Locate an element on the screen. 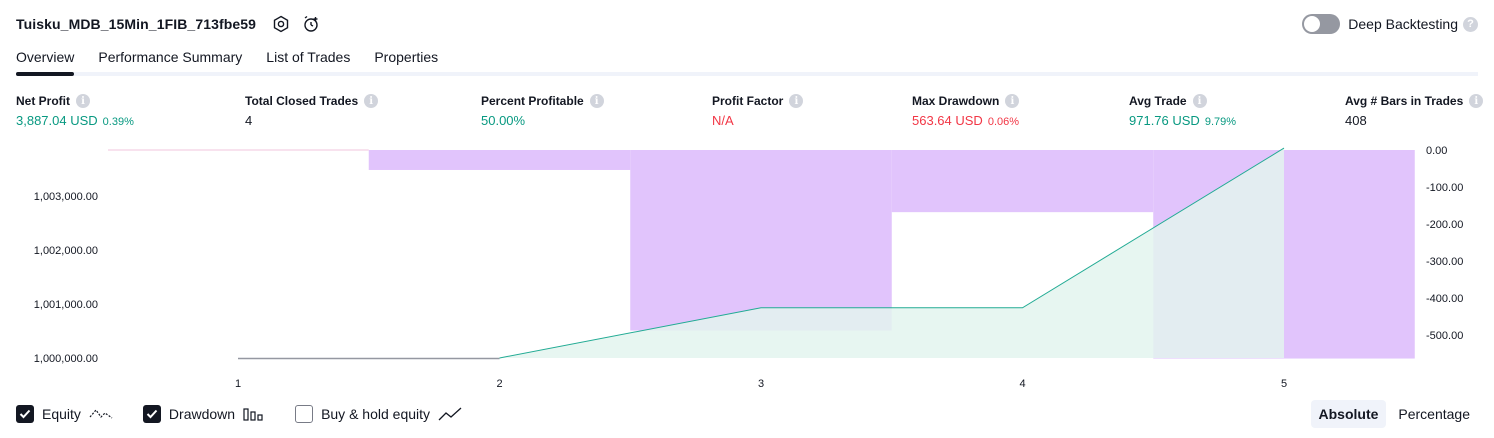 The image size is (1494, 438). tab-properties: Properties is located at coordinates (406, 57).